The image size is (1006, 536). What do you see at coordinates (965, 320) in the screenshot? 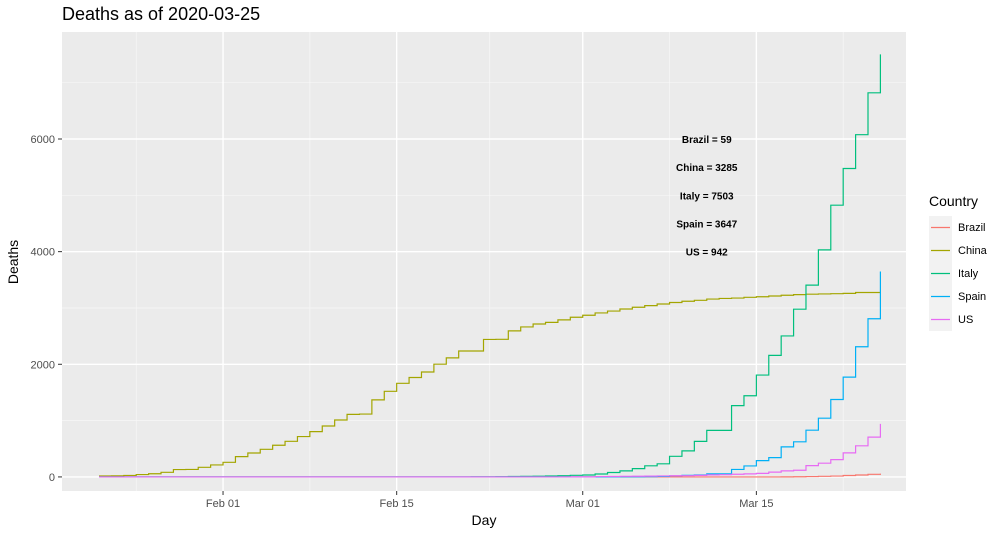
I see `legend-label: US` at bounding box center [965, 320].